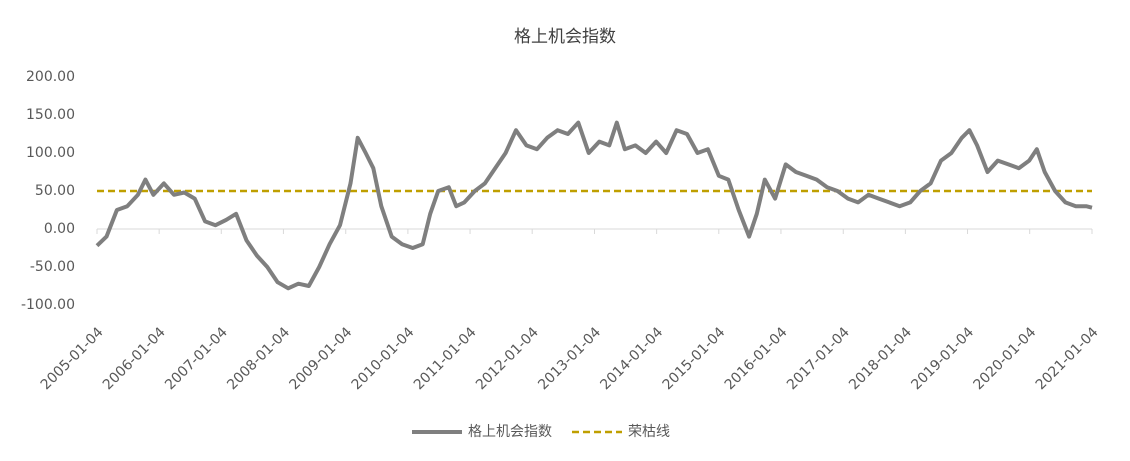 The height and width of the screenshot is (461, 1130). I want to click on x-tick-label: 2014-01-04, so click(631, 358).